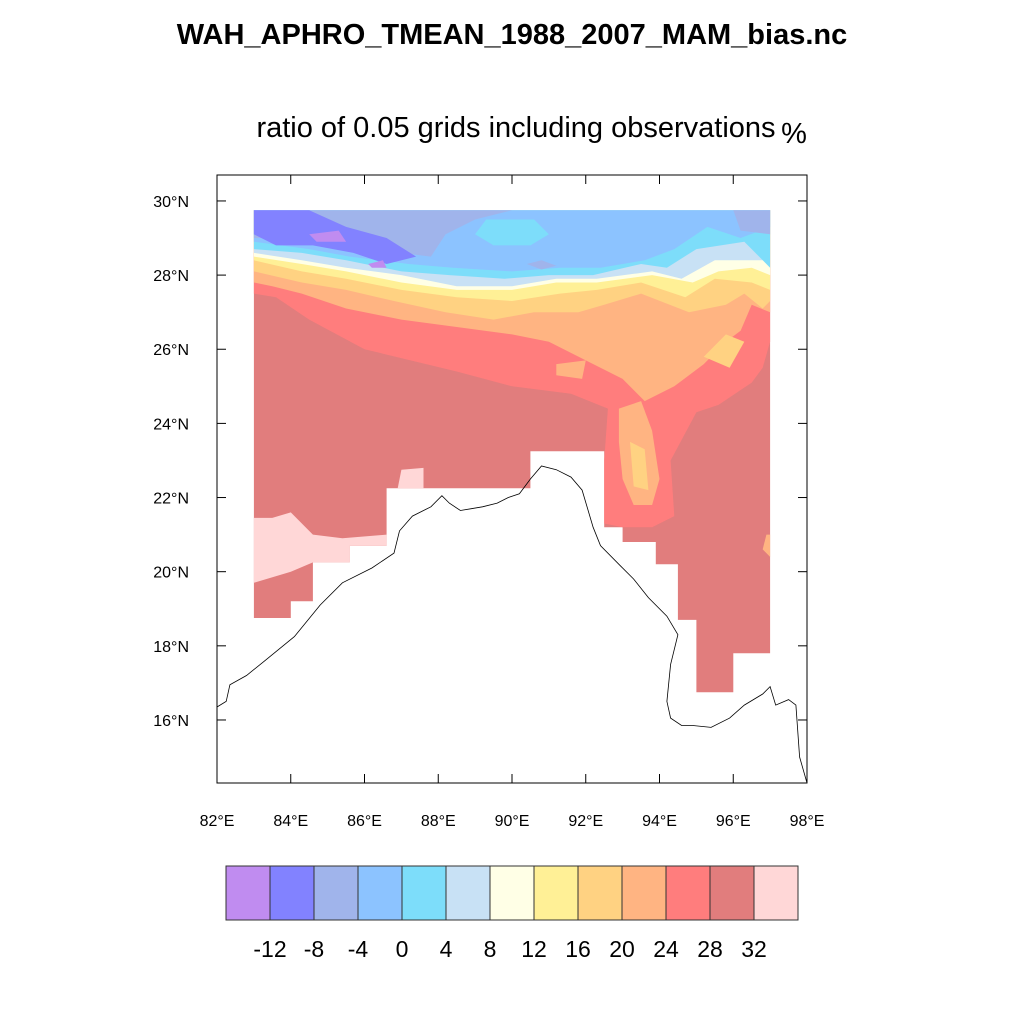  Describe the element at coordinates (807, 821) in the screenshot. I see `x-tick-label: 98°E` at that location.